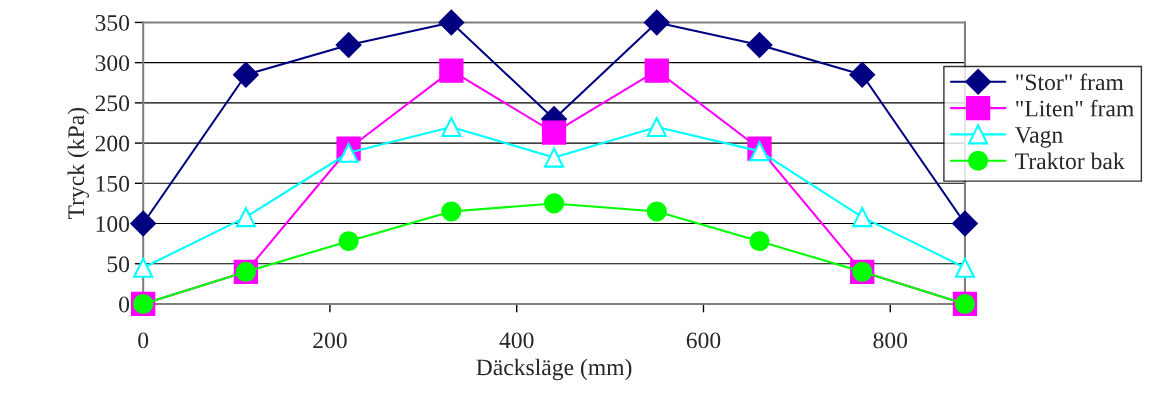 This screenshot has width=1164, height=408. What do you see at coordinates (1038, 137) in the screenshot?
I see `legend-label: Vagn` at bounding box center [1038, 137].